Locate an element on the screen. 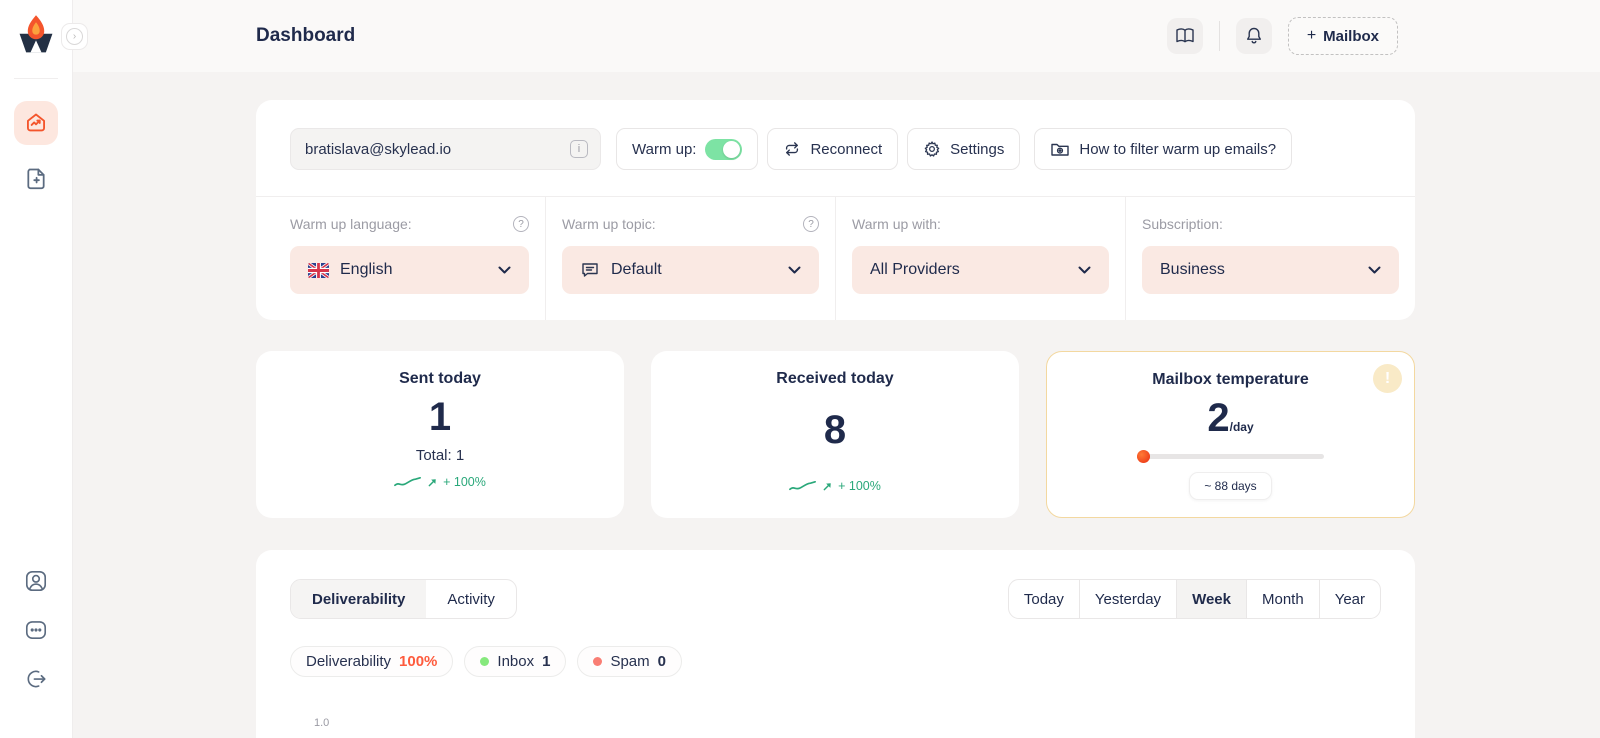 Image resolution: width=1600 pixels, height=738 pixels. deliverability-badge: Deliverability 100% is located at coordinates (372, 661).